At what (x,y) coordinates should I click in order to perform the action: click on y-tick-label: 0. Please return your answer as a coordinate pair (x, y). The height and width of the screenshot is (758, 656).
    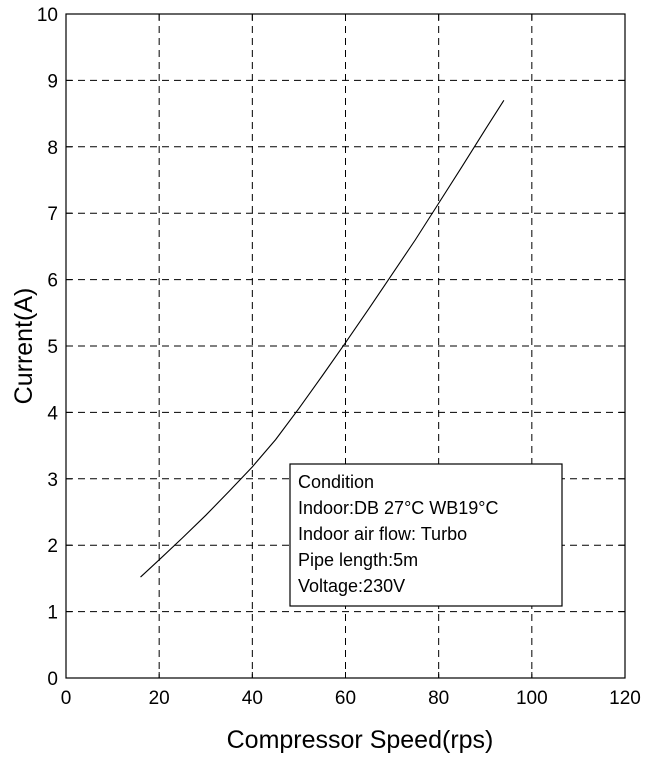
    Looking at the image, I should click on (52, 679).